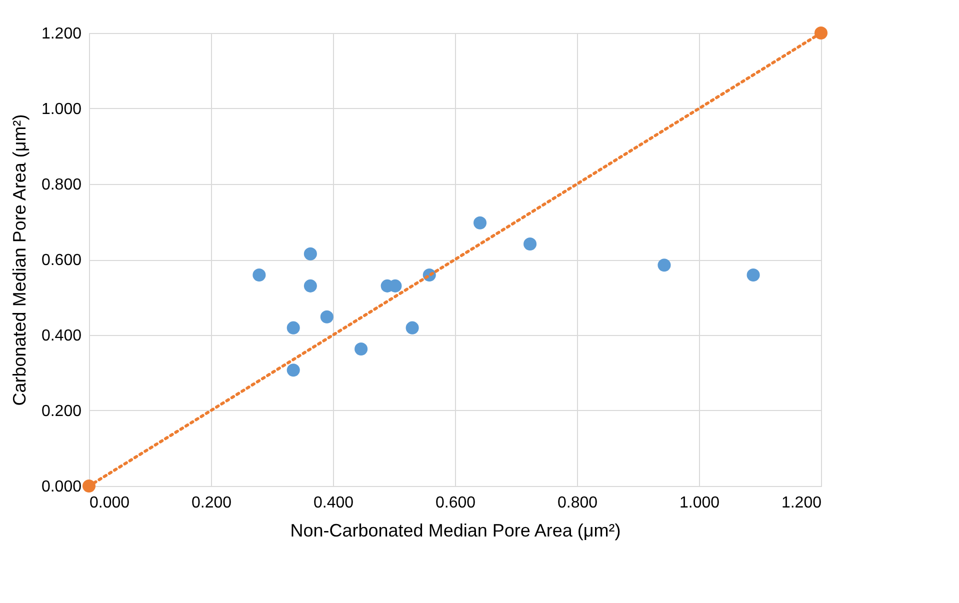 Image resolution: width=959 pixels, height=603 pixels. What do you see at coordinates (19, 260) in the screenshot?
I see `y-axis-title: Carbonated Median Pore Area (μm²)` at bounding box center [19, 260].